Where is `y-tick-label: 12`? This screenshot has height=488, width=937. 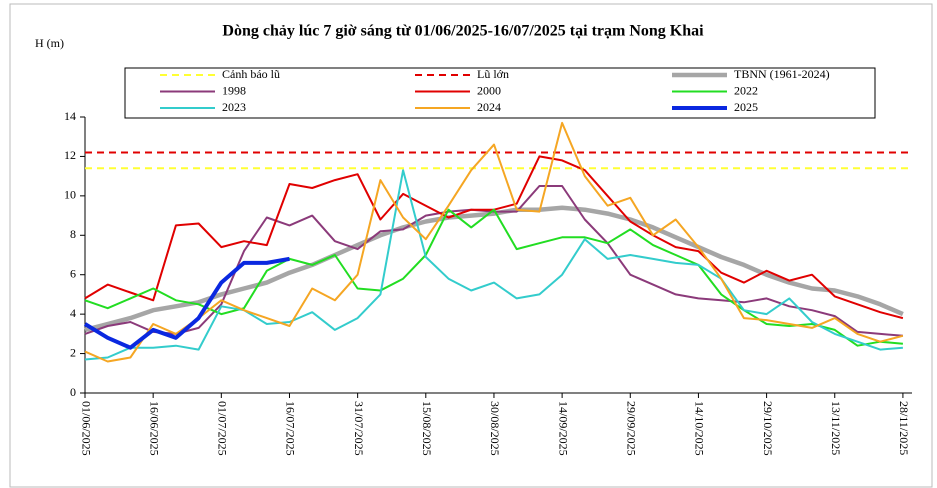 y-tick-label: 12 is located at coordinates (70, 155).